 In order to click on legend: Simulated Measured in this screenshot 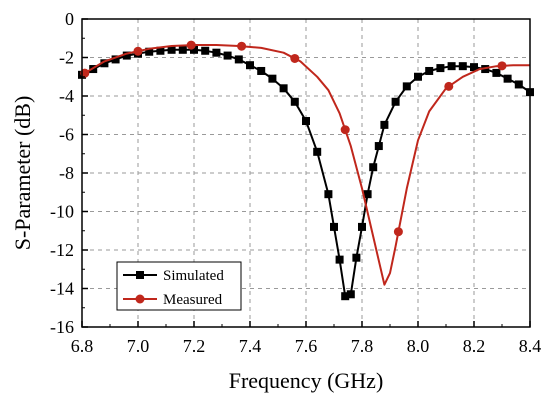, I will do `click(179, 286)`.